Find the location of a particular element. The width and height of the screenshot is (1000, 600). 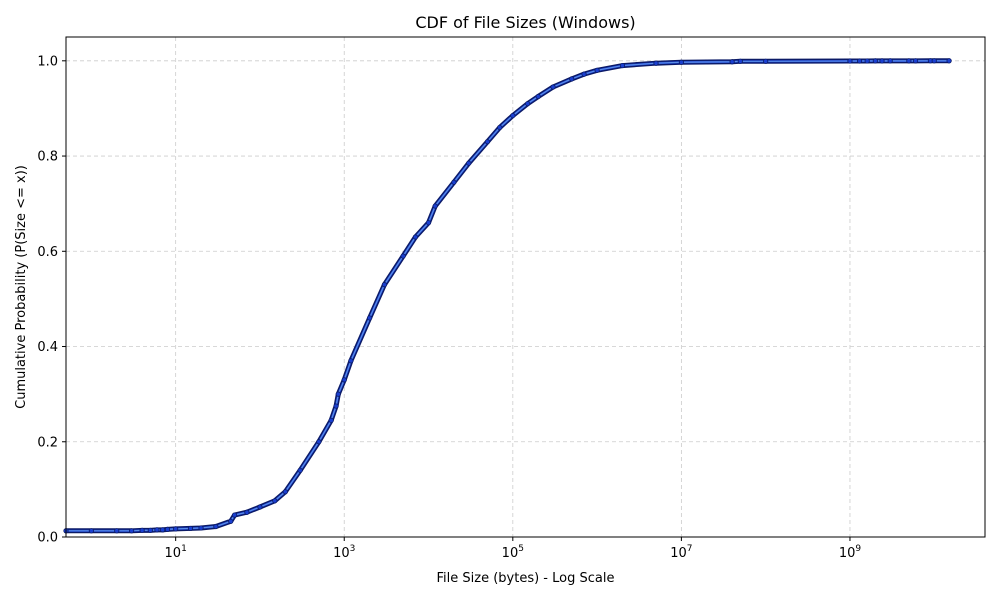

chart-title: CDF of File Sizes (Windows) is located at coordinates (525, 22).